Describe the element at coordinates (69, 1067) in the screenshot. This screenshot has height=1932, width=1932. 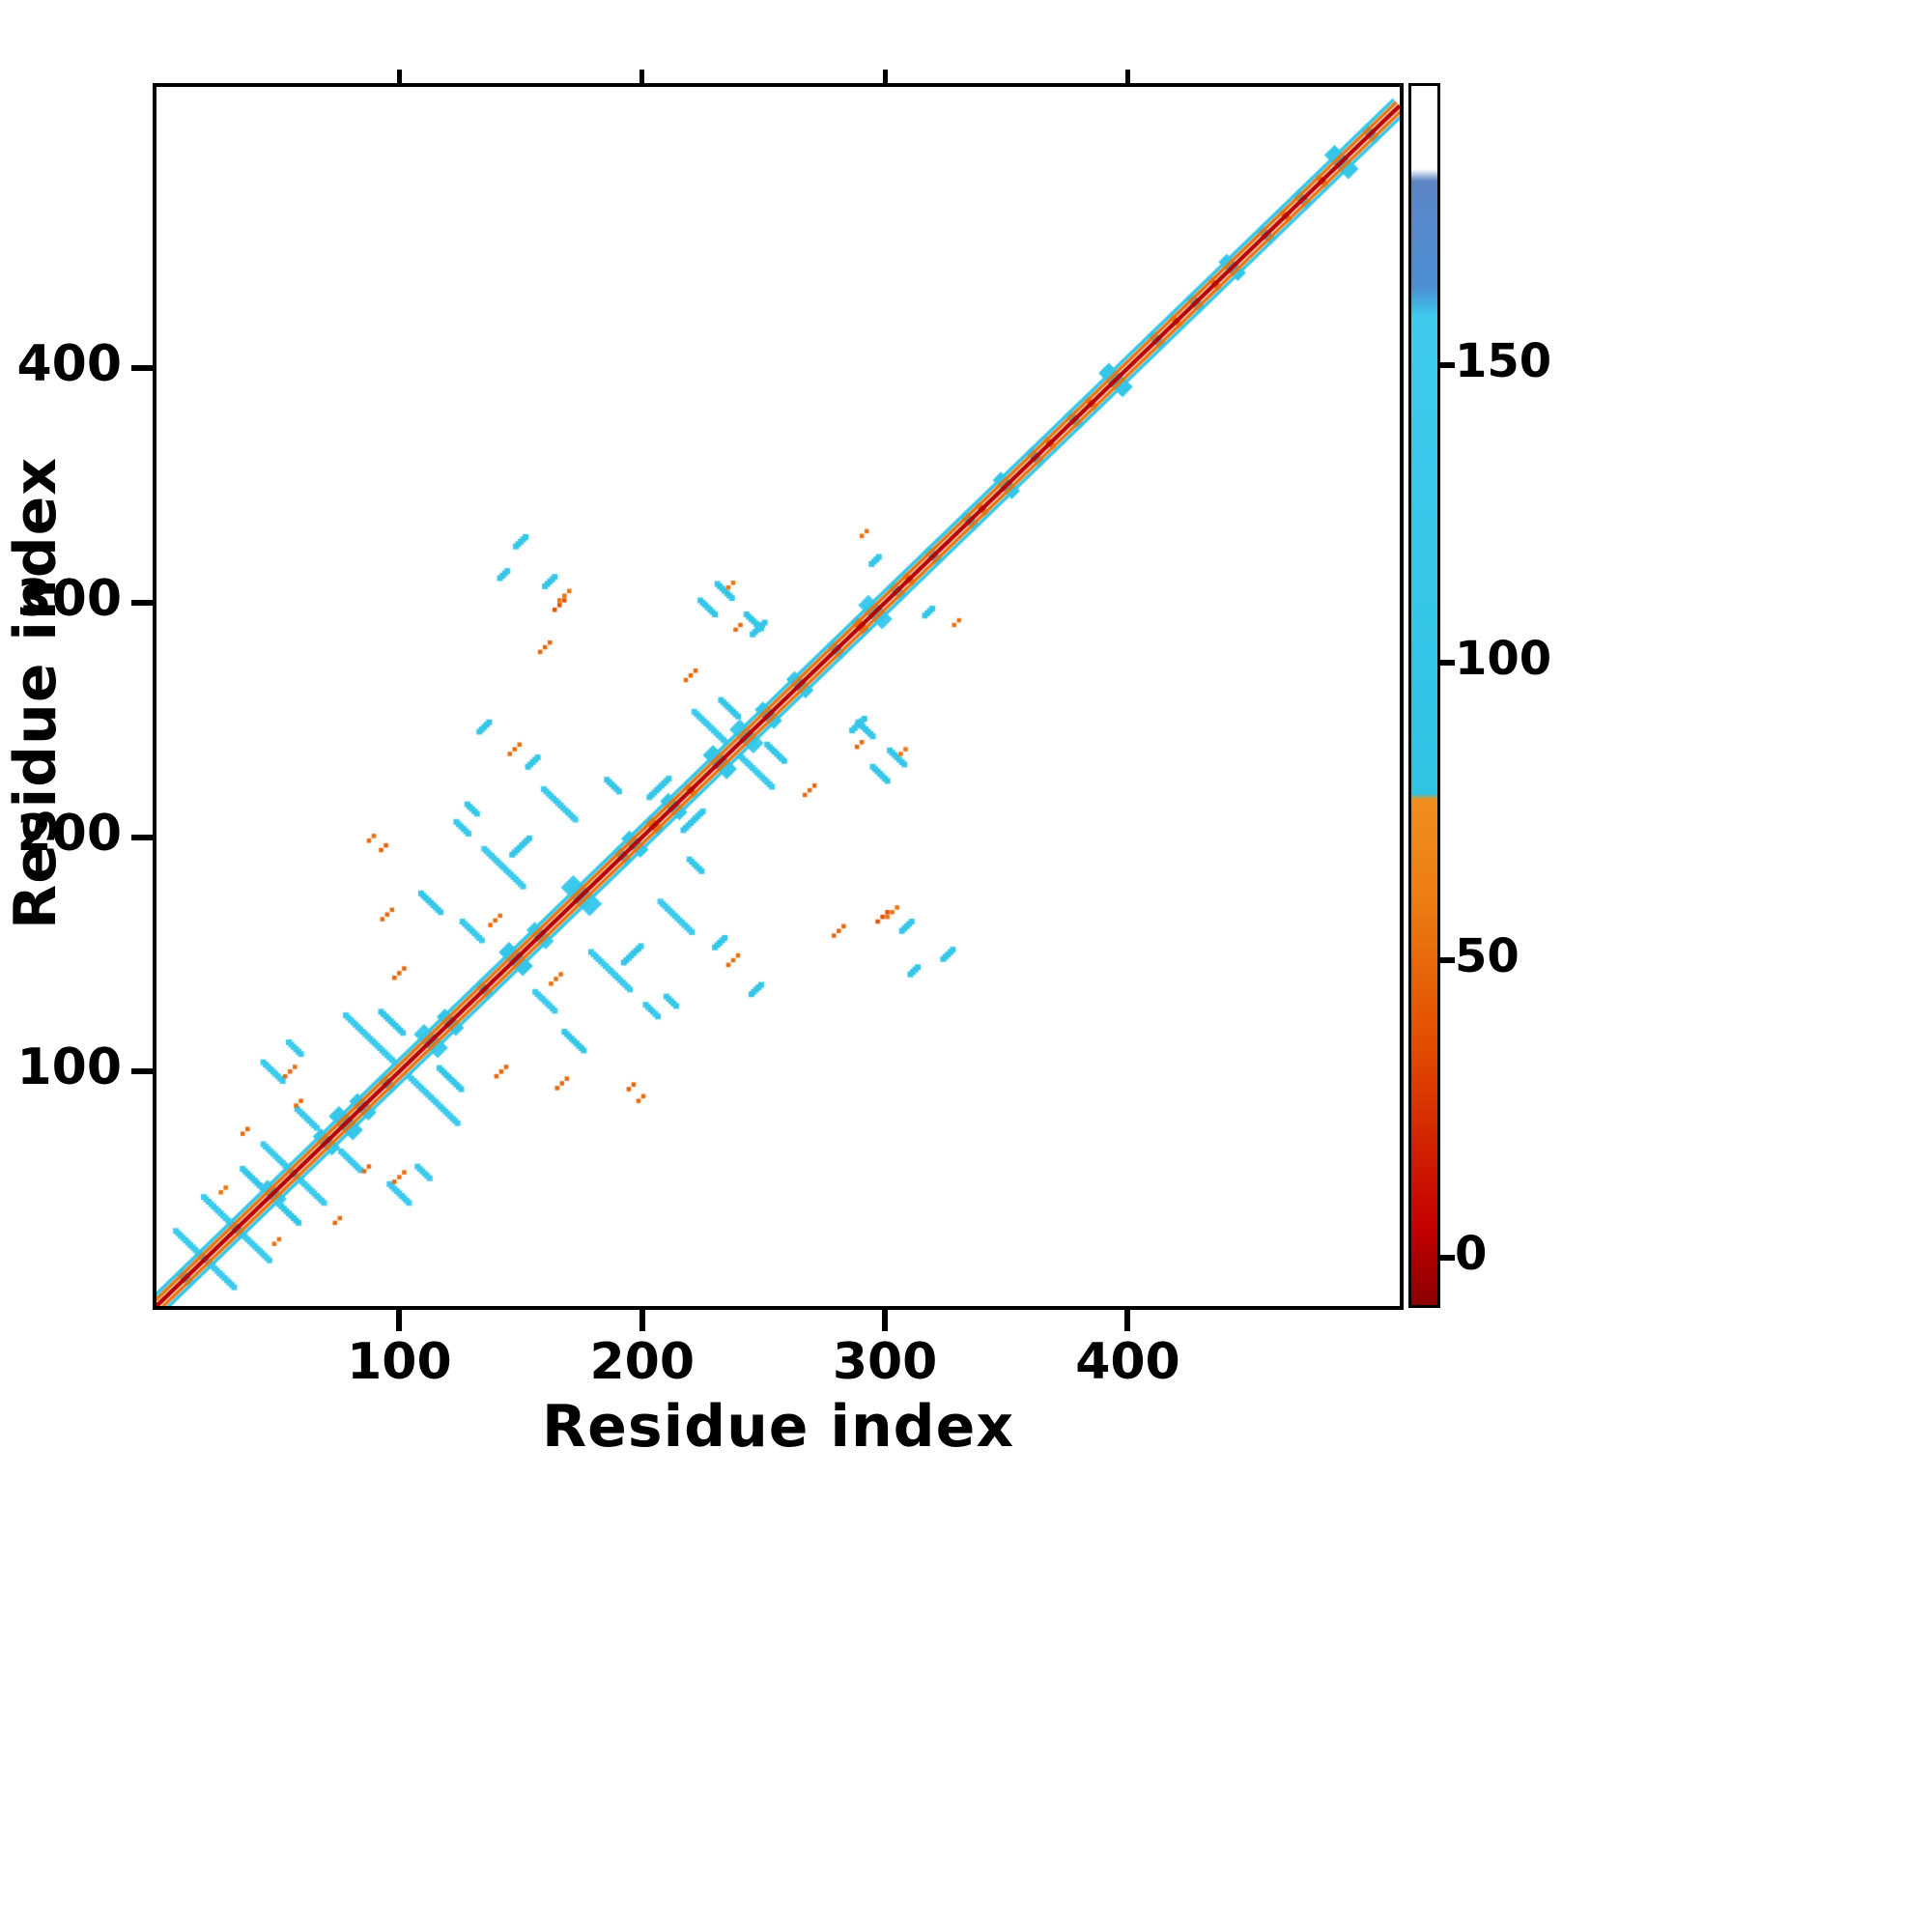
I see `y-tick-label: 100` at that location.